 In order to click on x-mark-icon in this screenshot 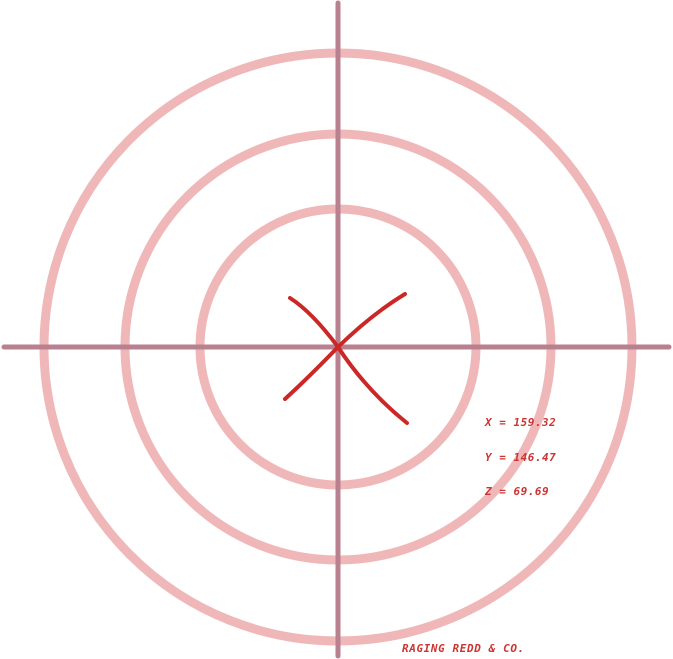, I will do `click(346, 358)`.